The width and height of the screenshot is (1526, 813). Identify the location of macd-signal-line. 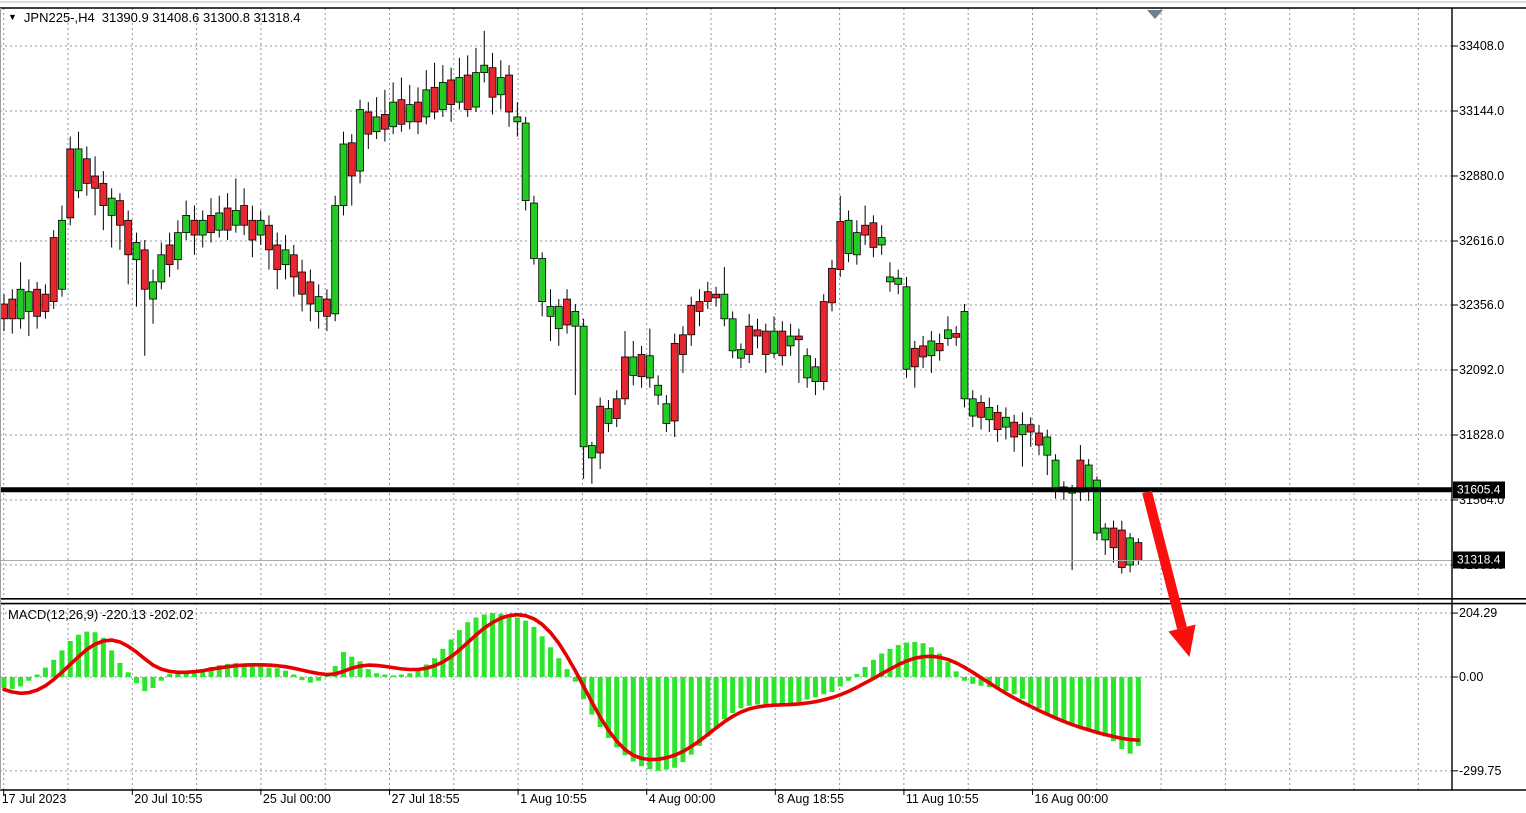
(571, 687).